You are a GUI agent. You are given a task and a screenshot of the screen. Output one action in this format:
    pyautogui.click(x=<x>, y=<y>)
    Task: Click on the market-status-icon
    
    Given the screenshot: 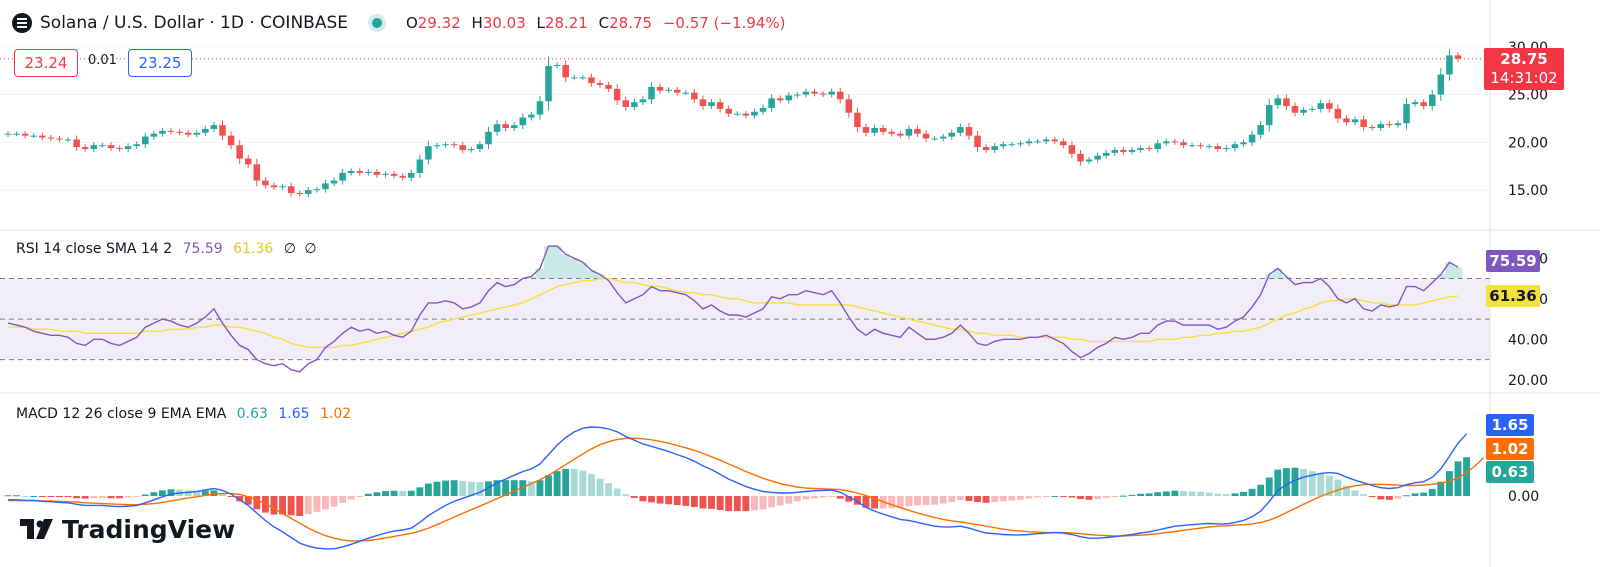 What is the action you would take?
    pyautogui.click(x=376, y=23)
    